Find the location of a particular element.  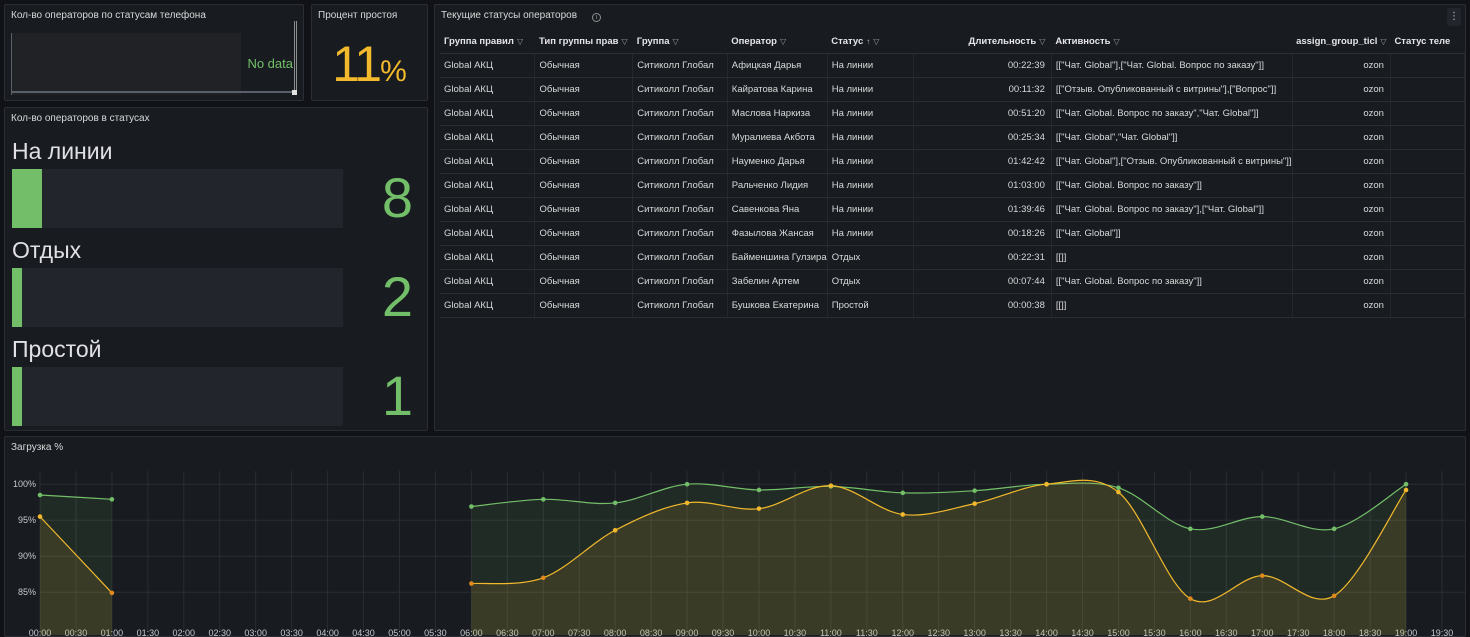

x-tick-label: 04:30 is located at coordinates (363, 632).